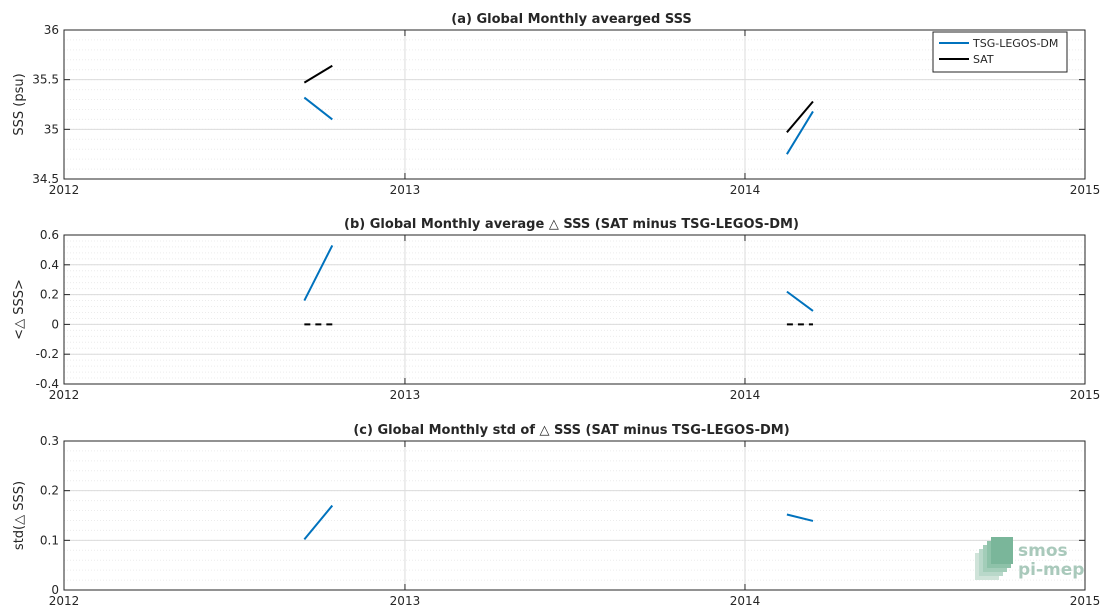  I want to click on y-tick-label: 0.4, so click(49, 265).